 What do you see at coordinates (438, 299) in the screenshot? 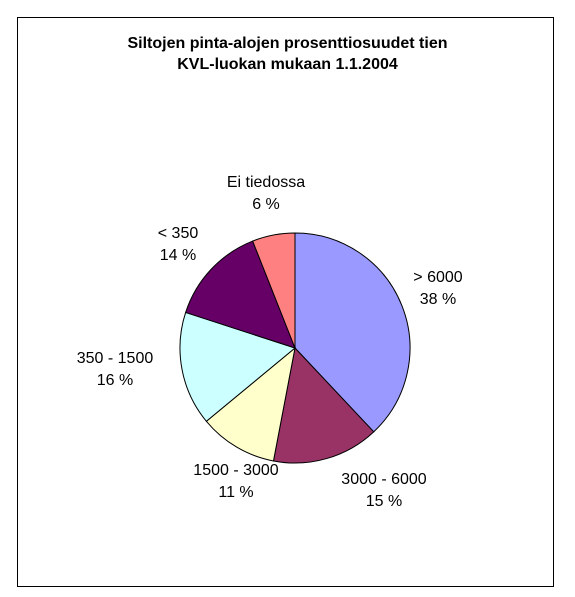
I see `slice-percent-label: 38 %` at bounding box center [438, 299].